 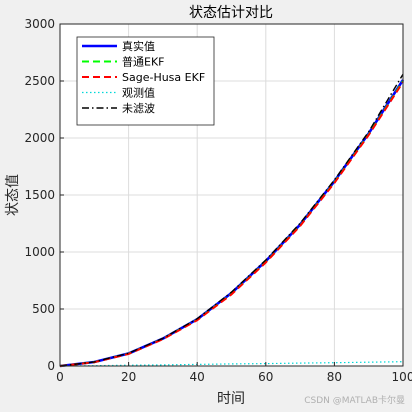 I want to click on x-axis-label: 时间, so click(x=231, y=399).